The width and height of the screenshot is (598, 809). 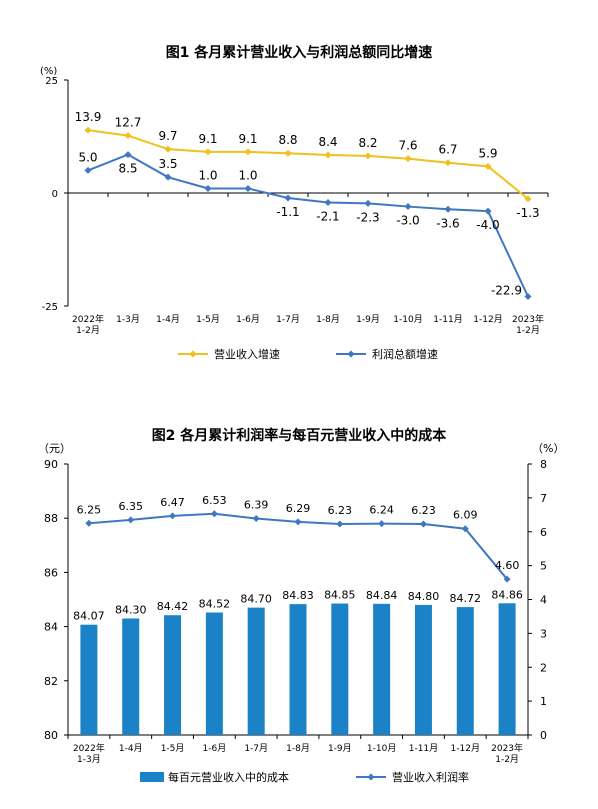 I want to click on bar-data-label: 84.86, so click(x=507, y=594).